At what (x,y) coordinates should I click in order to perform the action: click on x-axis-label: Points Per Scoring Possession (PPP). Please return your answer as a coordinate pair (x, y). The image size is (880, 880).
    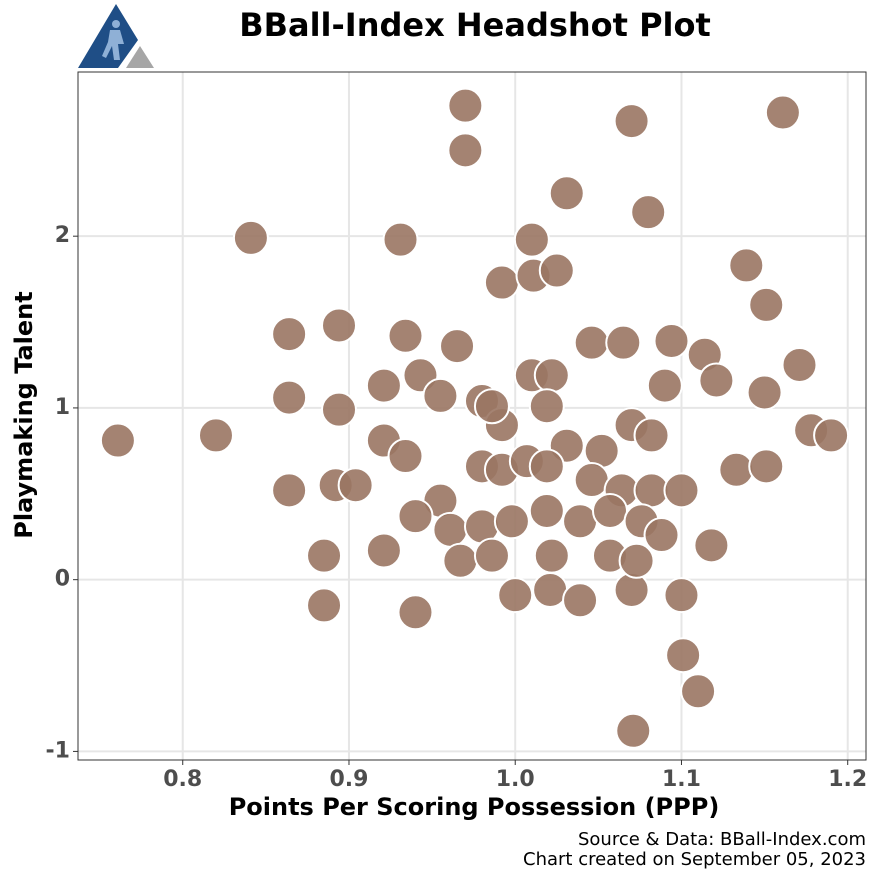
    Looking at the image, I should click on (474, 807).